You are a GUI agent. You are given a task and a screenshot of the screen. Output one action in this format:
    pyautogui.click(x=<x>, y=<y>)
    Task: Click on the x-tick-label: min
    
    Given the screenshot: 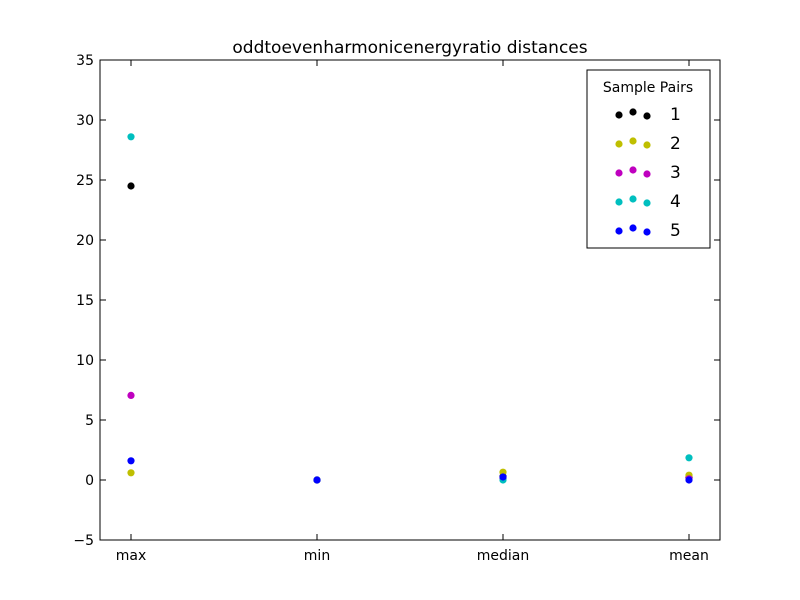 What is the action you would take?
    pyautogui.click(x=317, y=556)
    